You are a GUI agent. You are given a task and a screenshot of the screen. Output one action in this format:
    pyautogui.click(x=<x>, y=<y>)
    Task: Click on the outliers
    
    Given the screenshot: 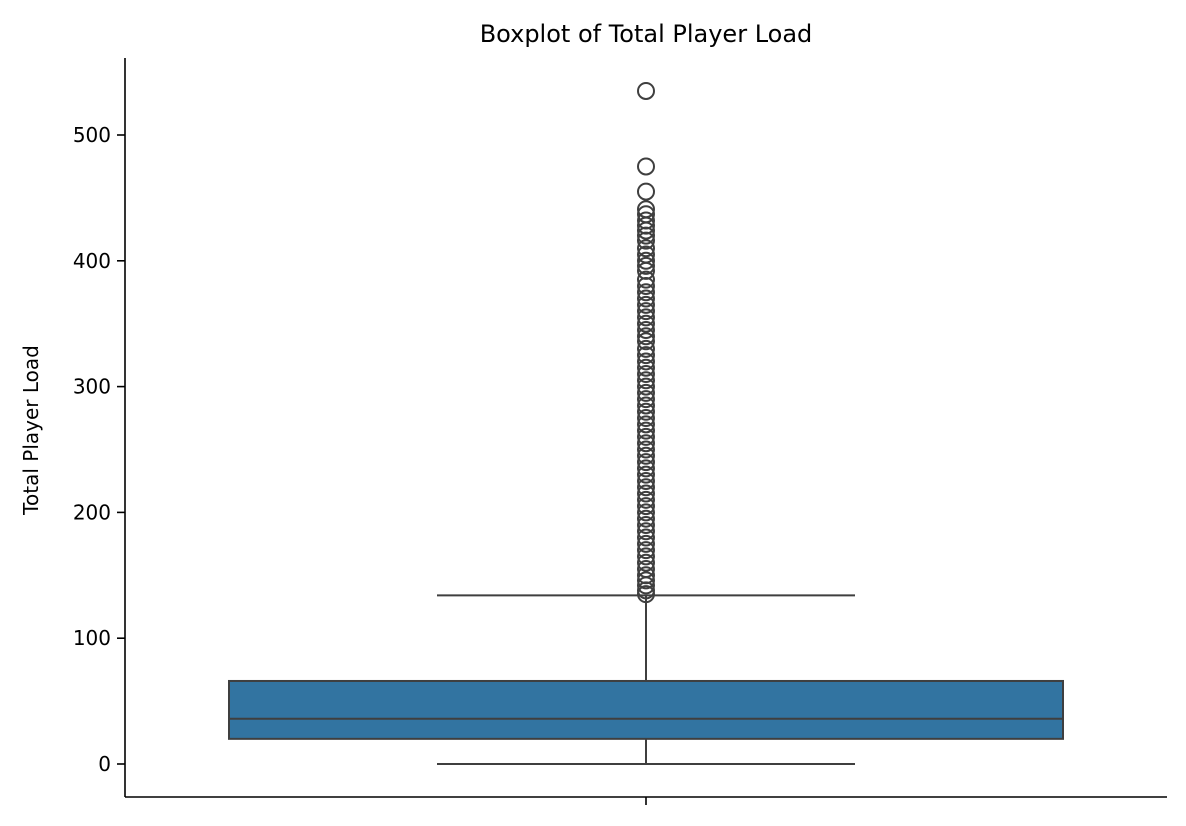 What is the action you would take?
    pyautogui.click(x=646, y=342)
    